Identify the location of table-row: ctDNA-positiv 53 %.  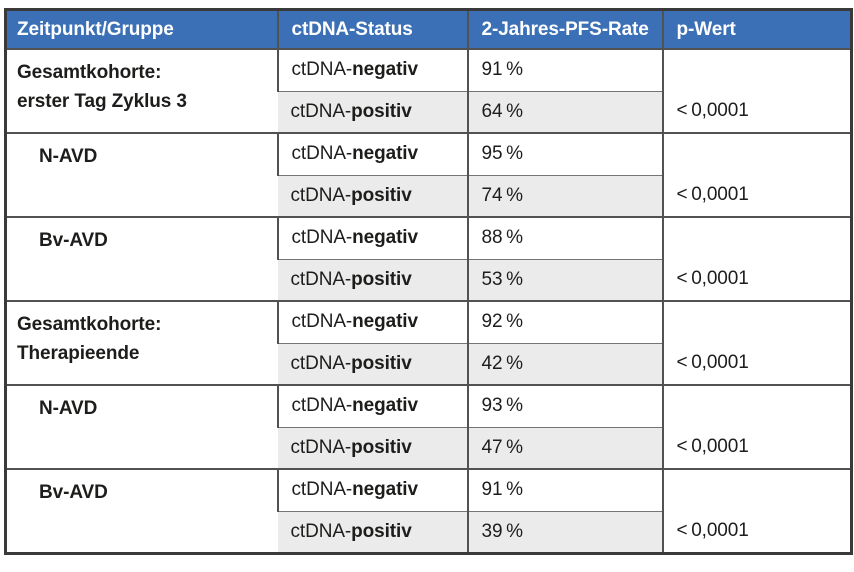
(429, 279).